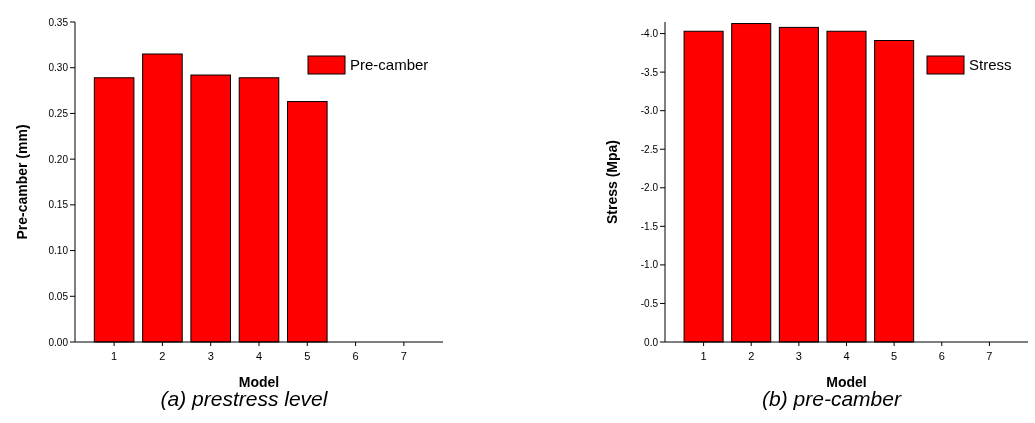 The width and height of the screenshot is (1035, 423). I want to click on y-tick-label: 0.25, so click(58, 113).